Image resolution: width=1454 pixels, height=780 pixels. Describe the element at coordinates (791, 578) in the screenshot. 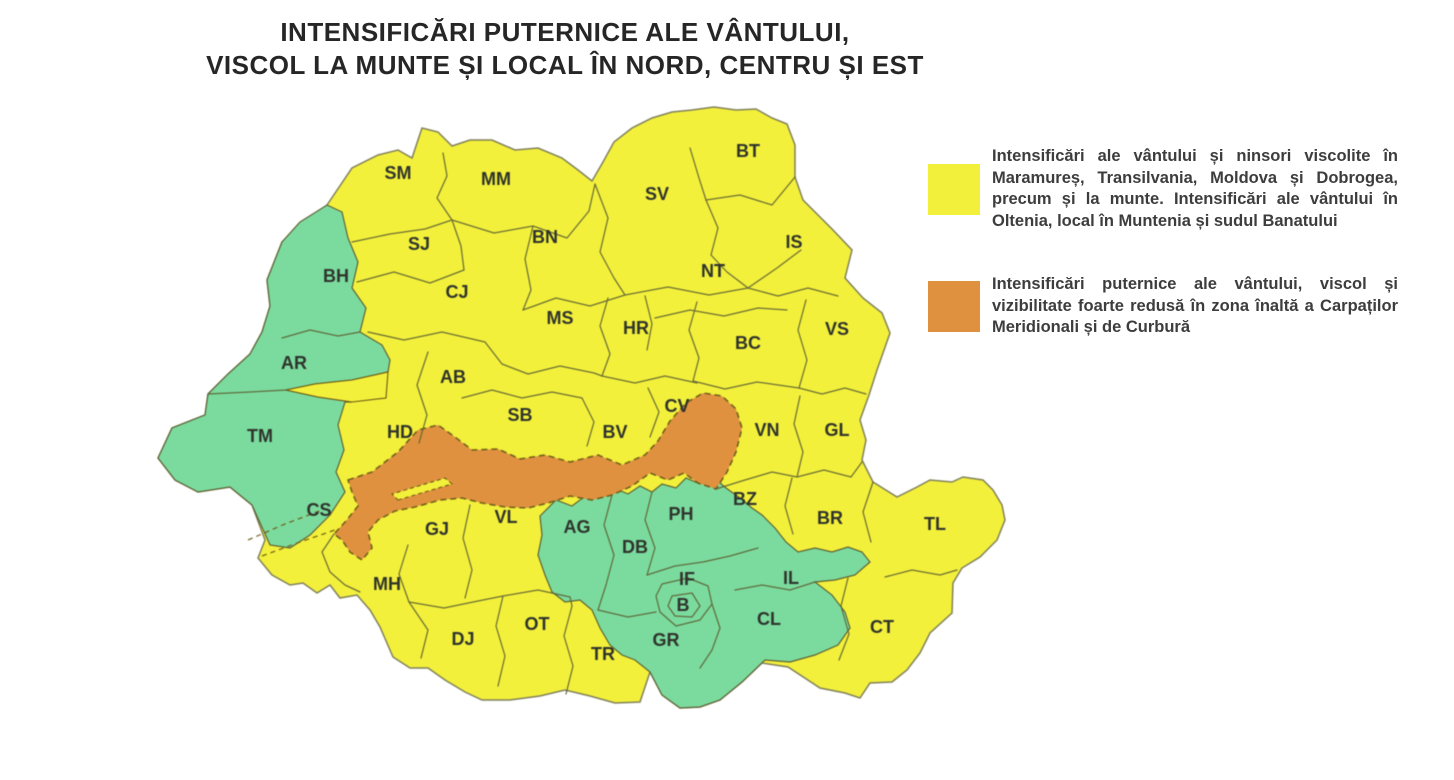

I see `county-label-IL: IL` at that location.